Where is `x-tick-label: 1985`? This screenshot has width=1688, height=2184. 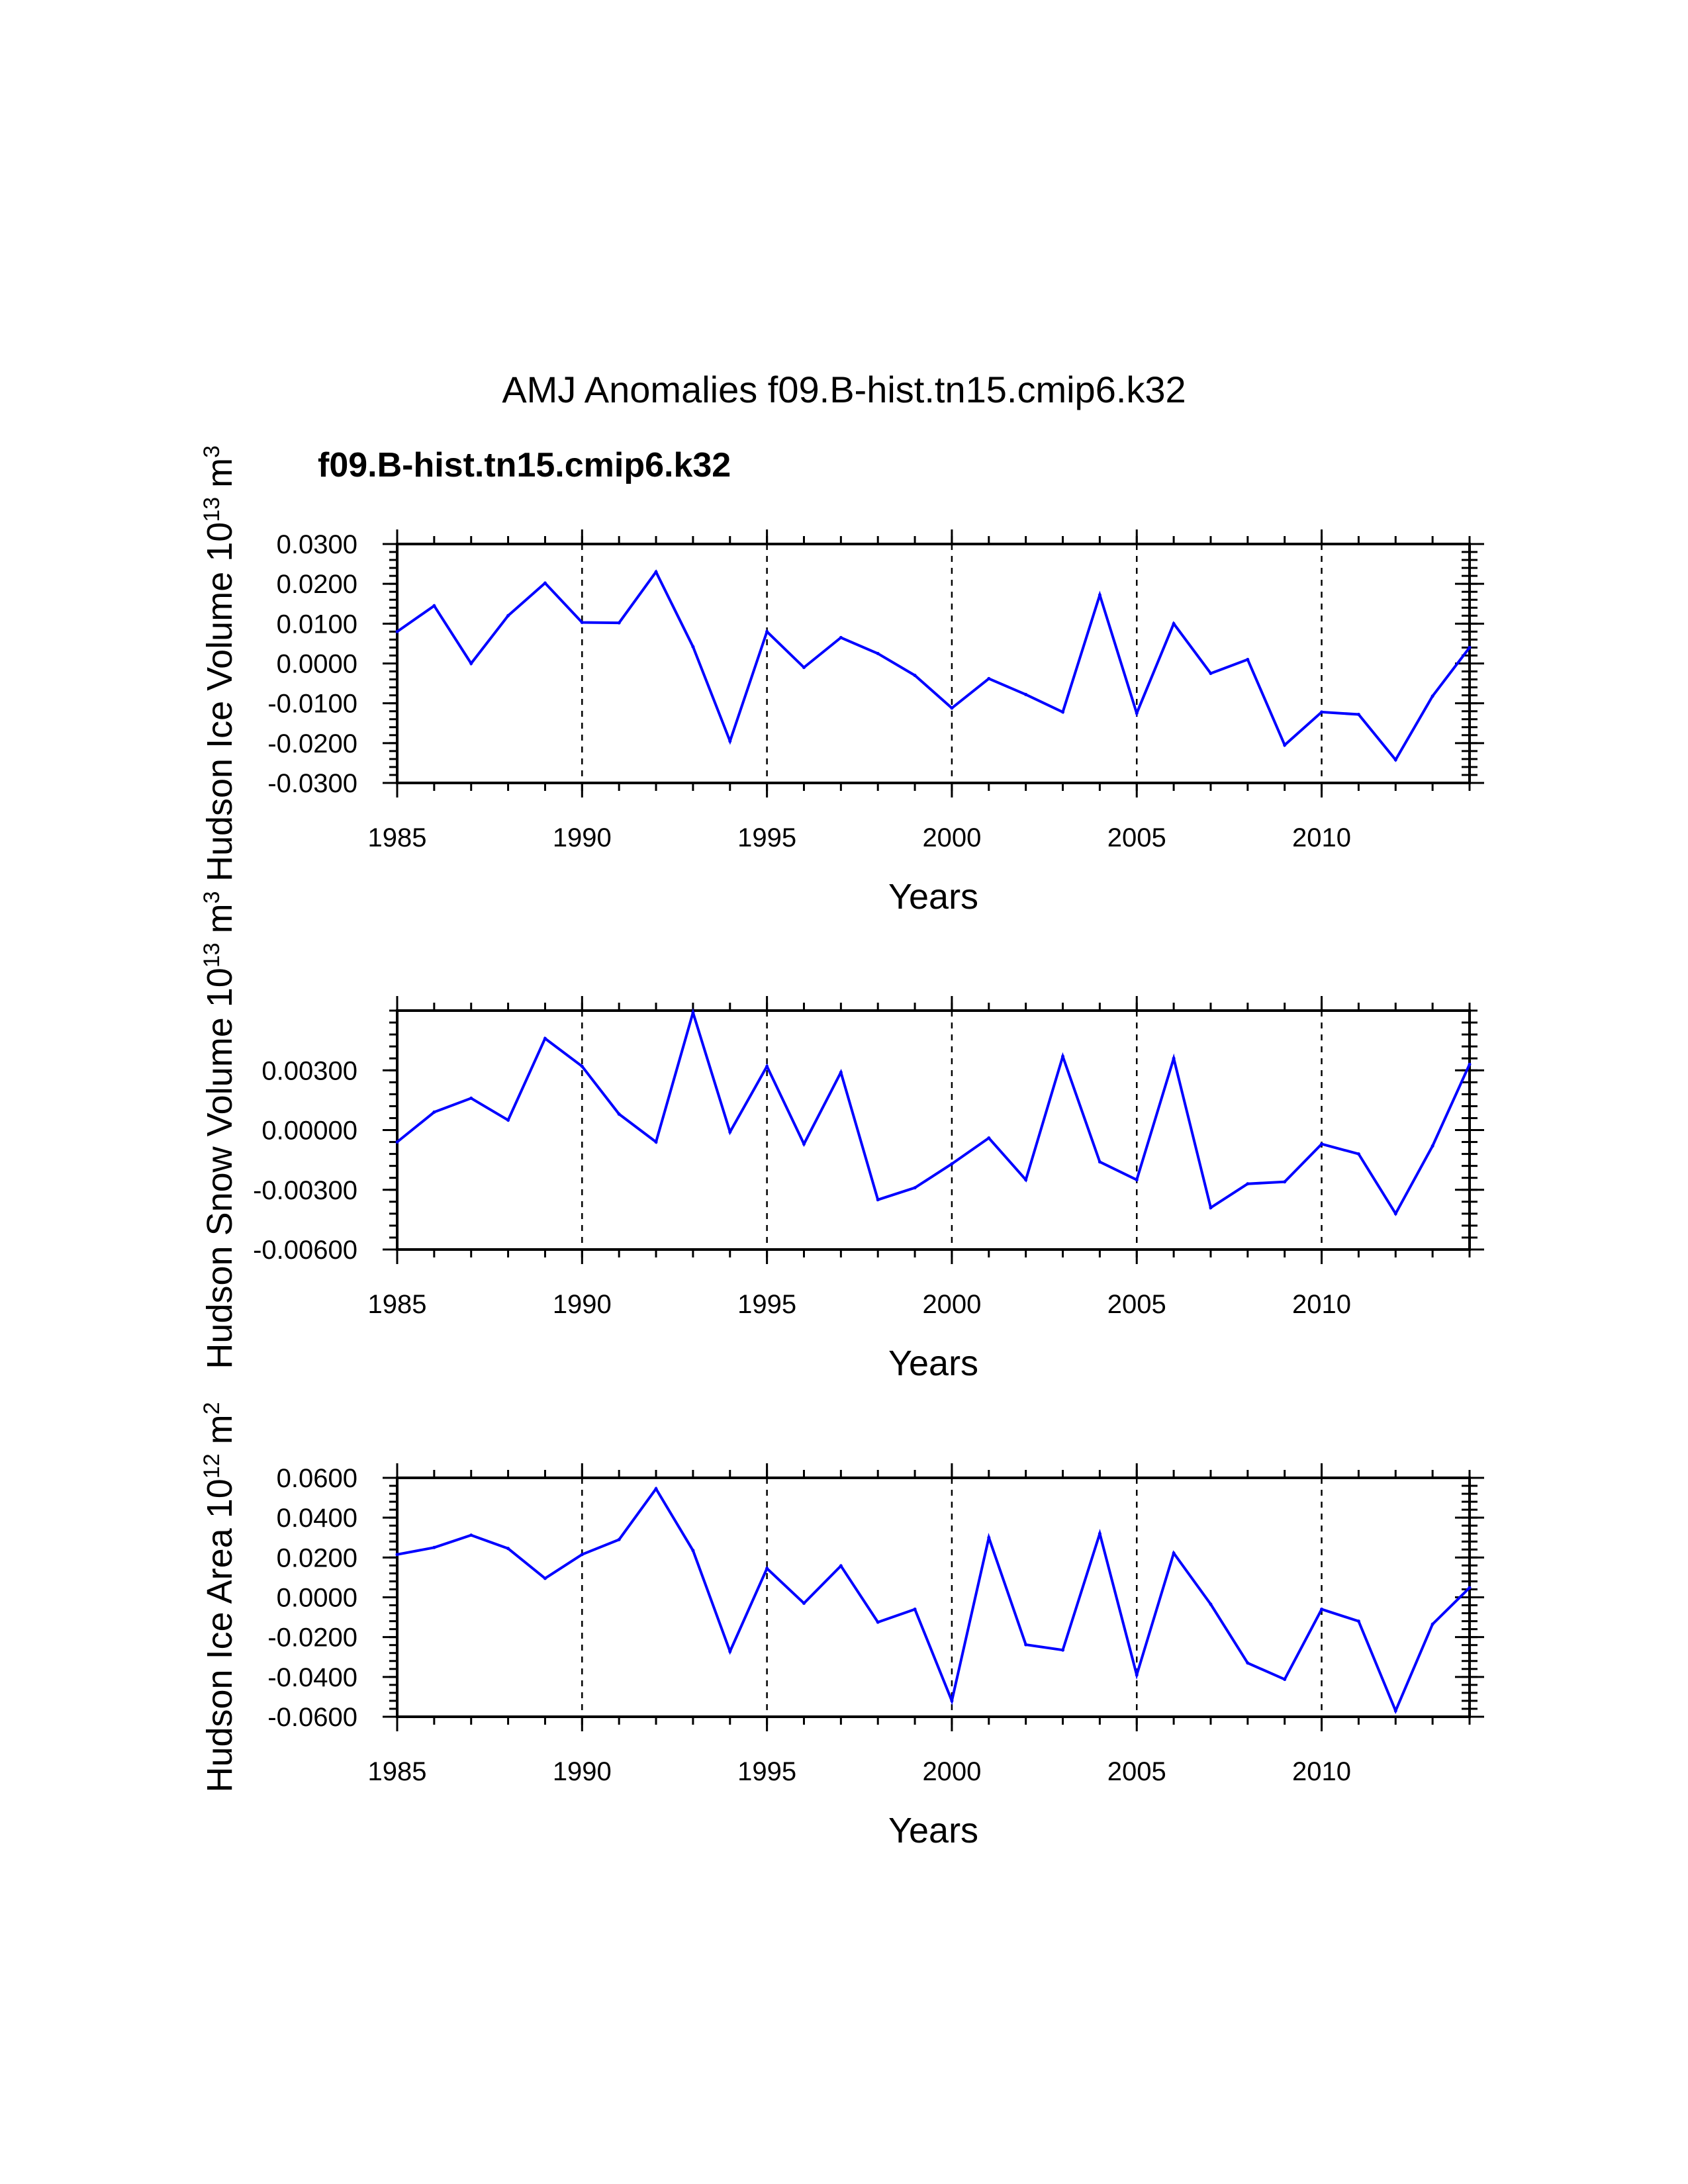
x-tick-label: 1985 is located at coordinates (397, 1772).